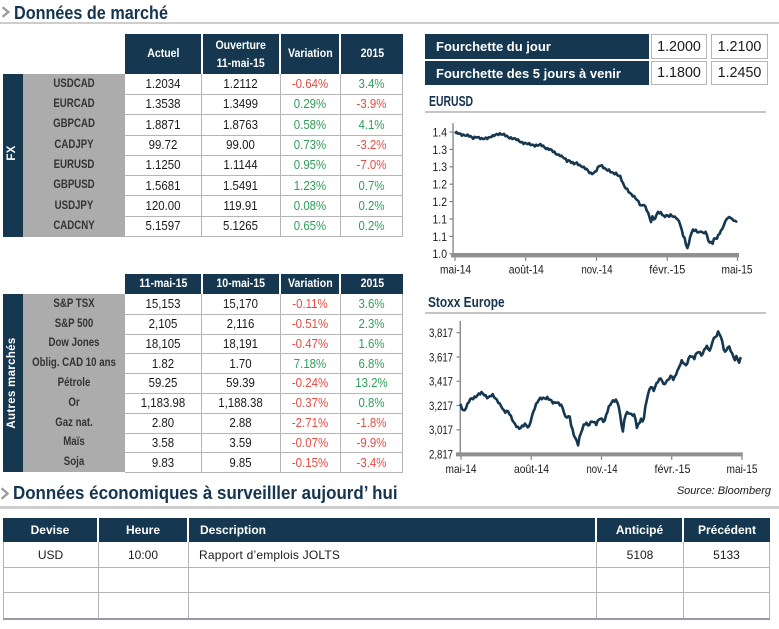  Describe the element at coordinates (440, 254) in the screenshot. I see `svg-text: 1.0` at that location.